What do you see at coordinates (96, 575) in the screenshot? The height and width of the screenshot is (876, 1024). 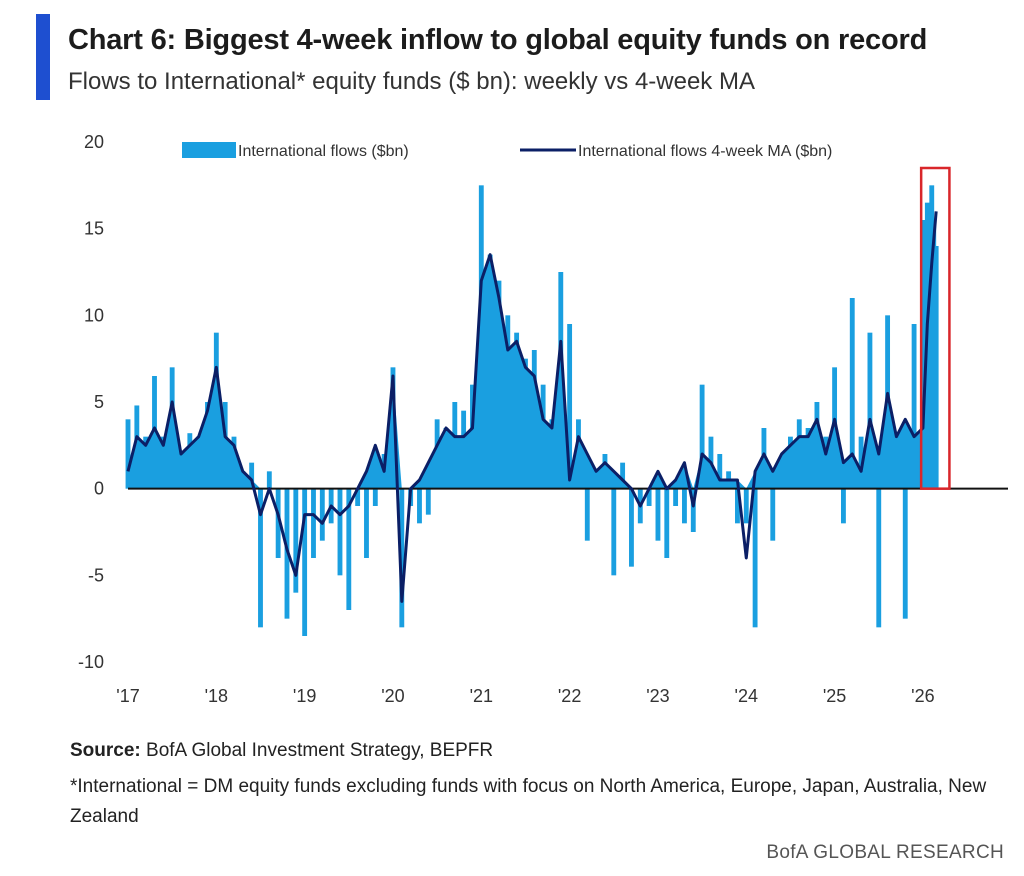 I see `y-tick-label: -5` at bounding box center [96, 575].